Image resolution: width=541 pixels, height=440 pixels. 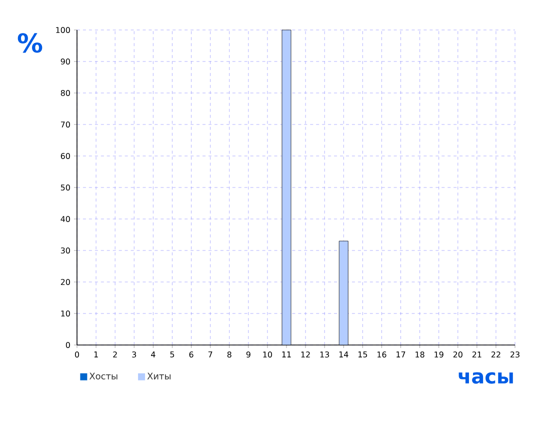 What do you see at coordinates (485, 378) in the screenshot?
I see `x-axis-title: часы` at bounding box center [485, 378].